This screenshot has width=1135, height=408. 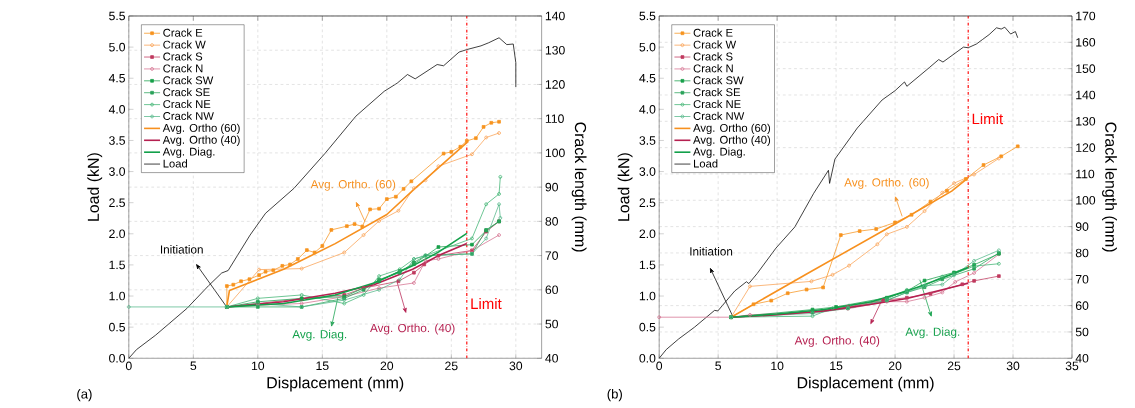 What do you see at coordinates (1086, 42) in the screenshot?
I see `y2-tick-label: 160` at bounding box center [1086, 42].